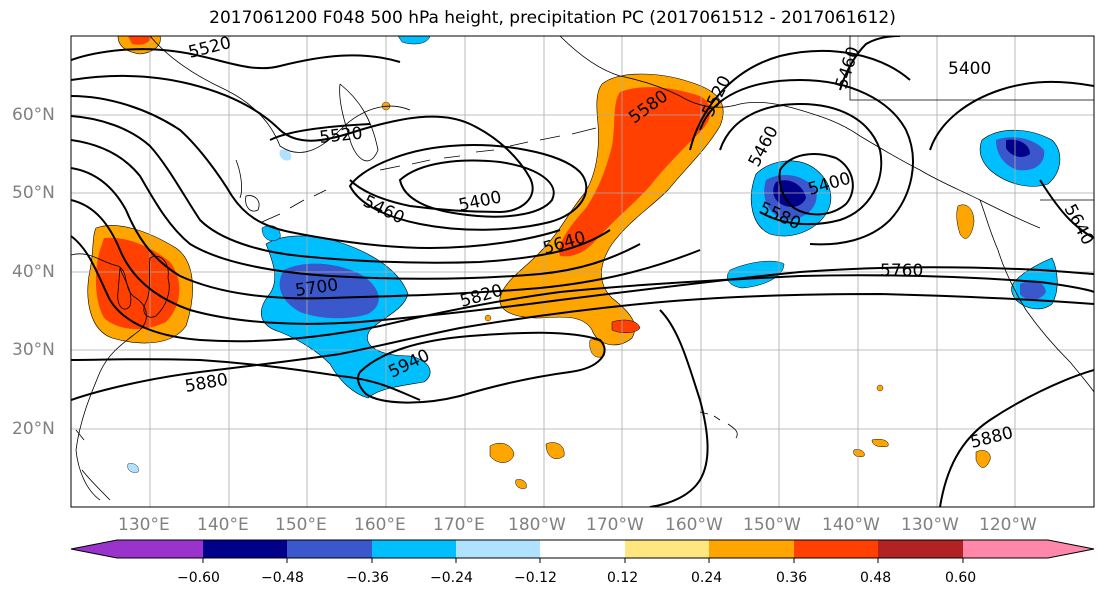  I want to click on lat-label-40n: 40°N, so click(33, 272).